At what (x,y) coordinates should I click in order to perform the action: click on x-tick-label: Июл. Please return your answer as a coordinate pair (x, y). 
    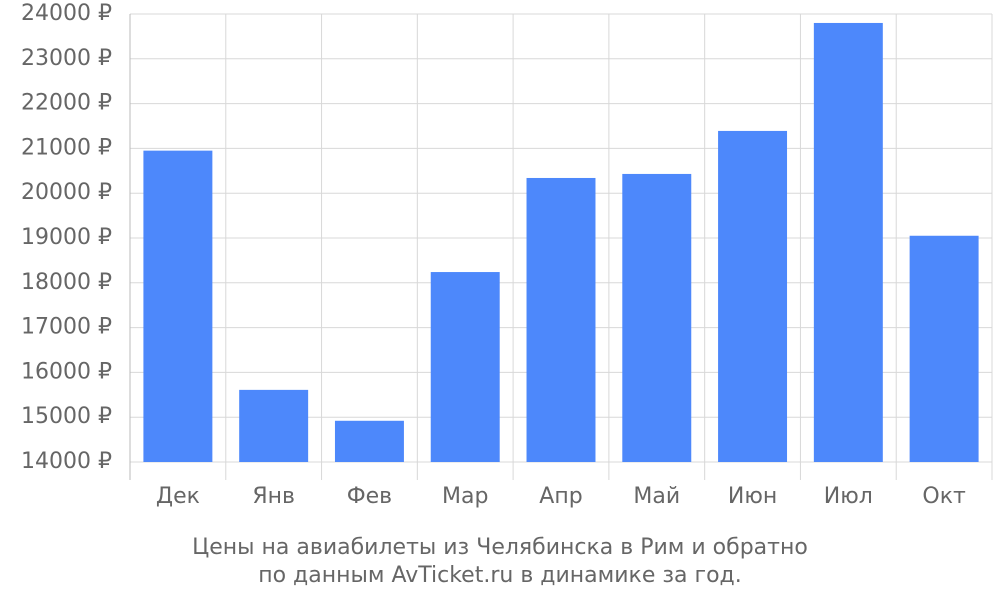
    Looking at the image, I should click on (848, 496).